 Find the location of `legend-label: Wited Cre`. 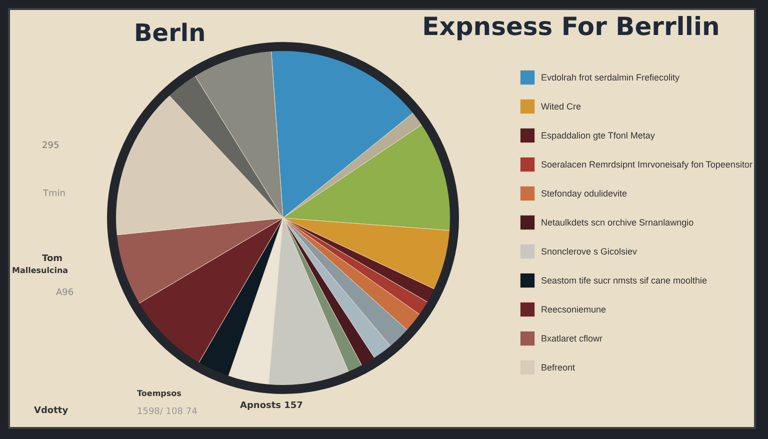

legend-label: Wited Cre is located at coordinates (561, 107).